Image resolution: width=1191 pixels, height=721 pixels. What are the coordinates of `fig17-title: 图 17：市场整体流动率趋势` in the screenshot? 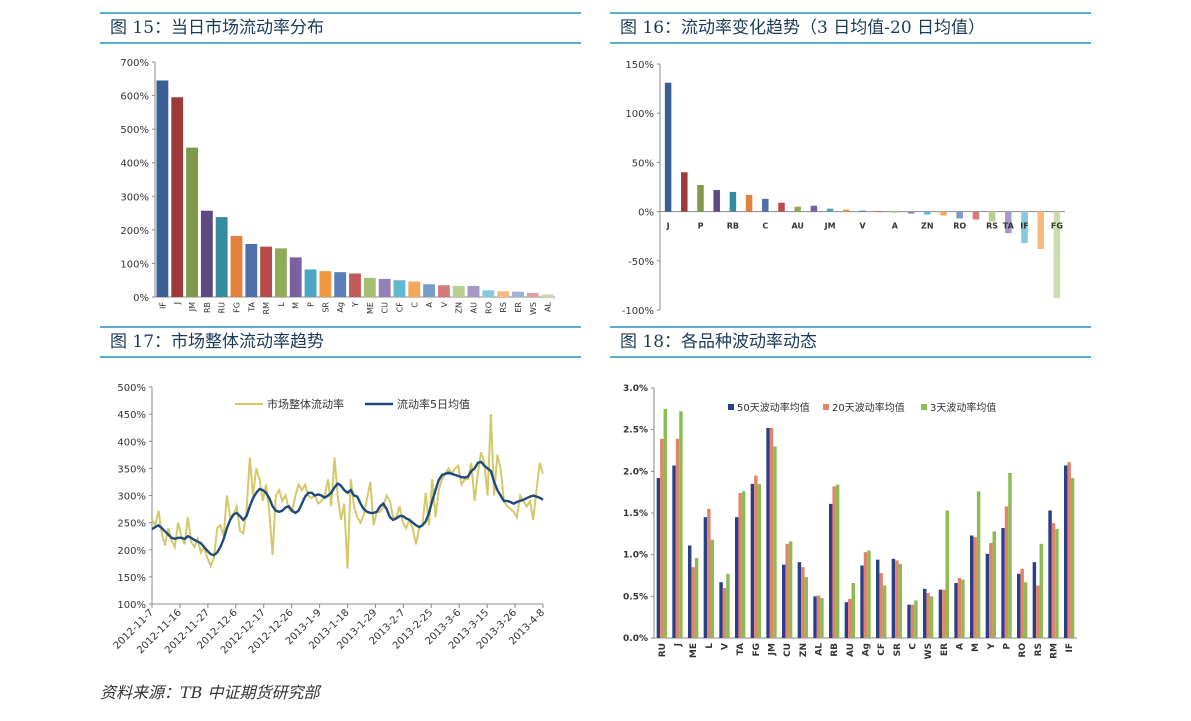 It's located at (340, 342).